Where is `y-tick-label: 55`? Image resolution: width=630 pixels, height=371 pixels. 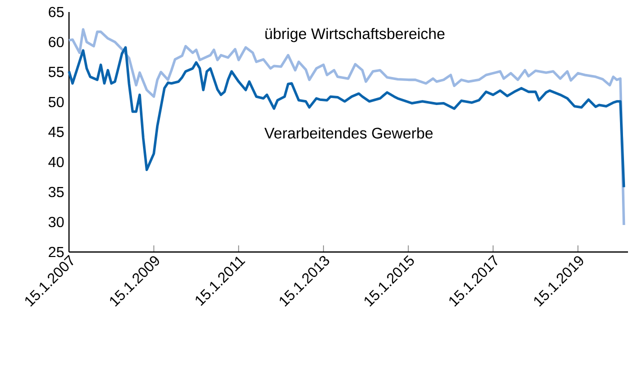 y-tick-label: 55 is located at coordinates (56, 72).